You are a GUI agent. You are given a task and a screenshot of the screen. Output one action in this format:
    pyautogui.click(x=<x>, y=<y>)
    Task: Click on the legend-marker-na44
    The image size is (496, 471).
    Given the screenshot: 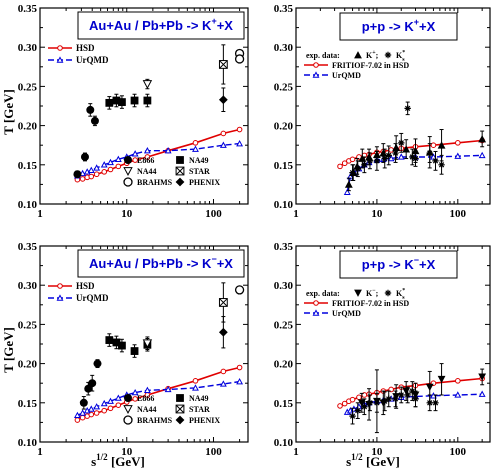 What is the action you would take?
    pyautogui.click(x=128, y=171)
    